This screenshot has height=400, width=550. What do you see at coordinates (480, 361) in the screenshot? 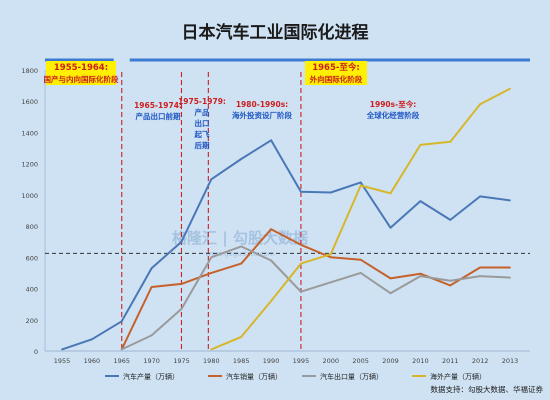
I see `x-tick-label: 2012` at bounding box center [480, 361].